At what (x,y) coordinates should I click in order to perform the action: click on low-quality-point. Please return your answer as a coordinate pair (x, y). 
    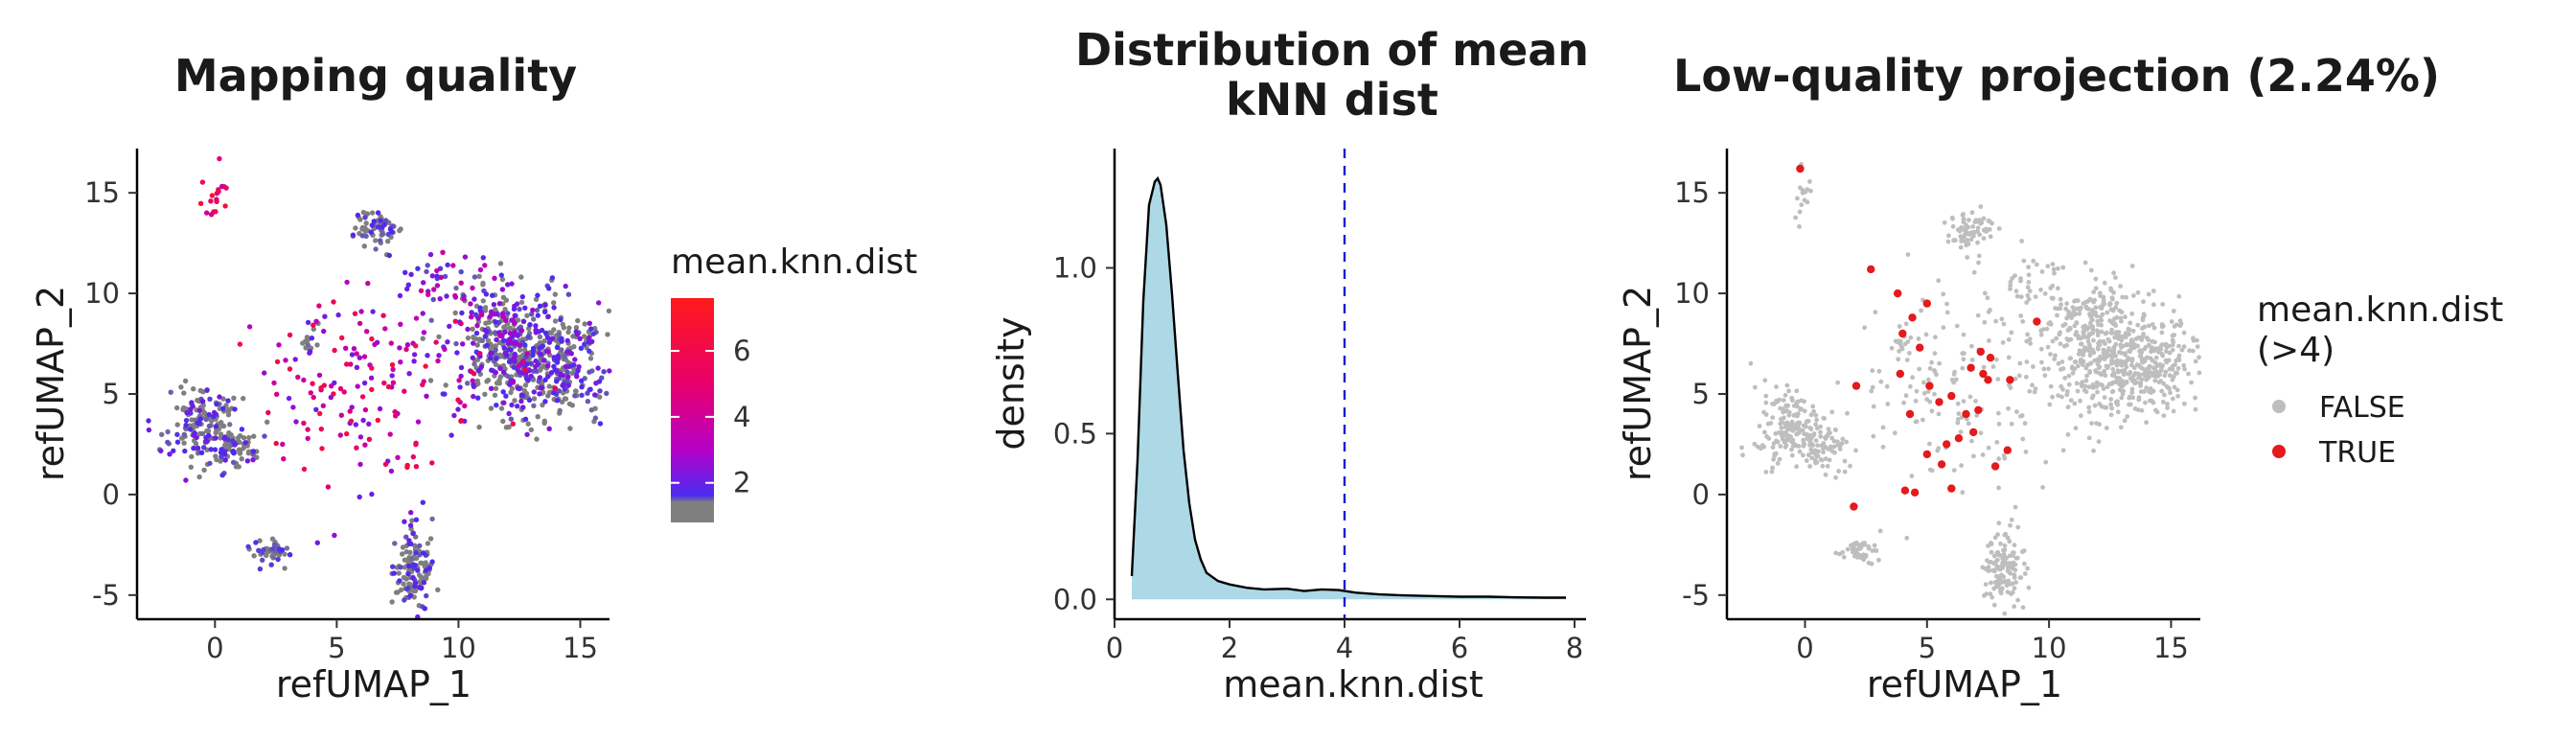
    Looking at the image, I should click on (1981, 352).